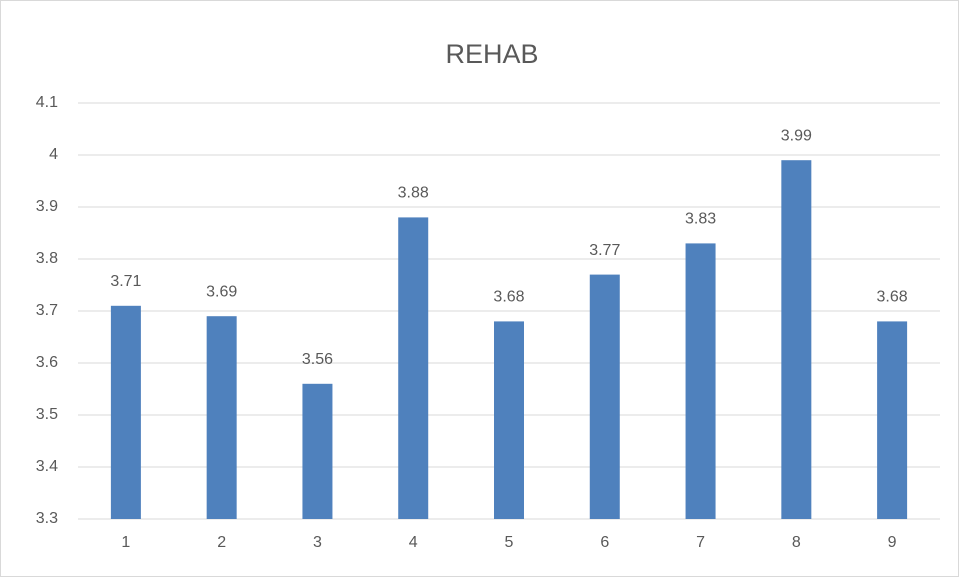 This screenshot has width=959, height=577. What do you see at coordinates (796, 135) in the screenshot?
I see `data-label: 3.99` at bounding box center [796, 135].